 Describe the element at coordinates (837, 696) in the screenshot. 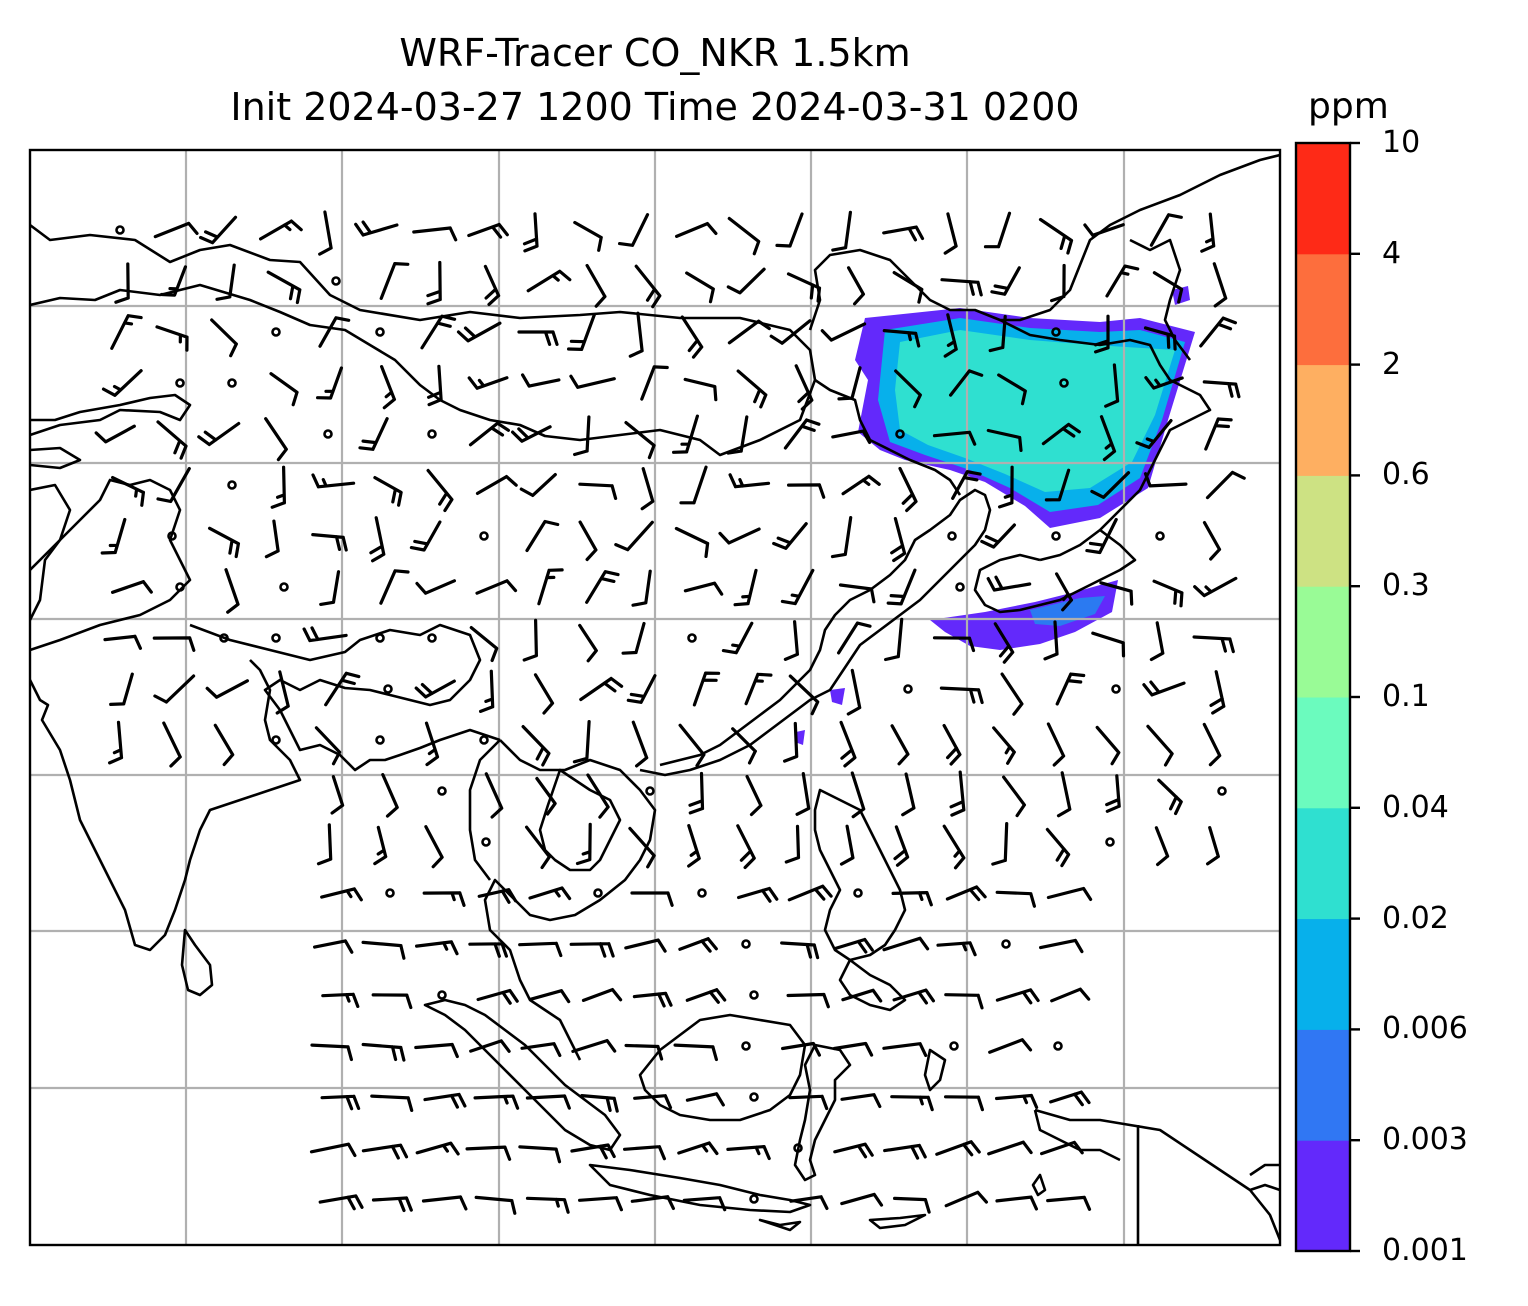

I see `plume-speck` at that location.